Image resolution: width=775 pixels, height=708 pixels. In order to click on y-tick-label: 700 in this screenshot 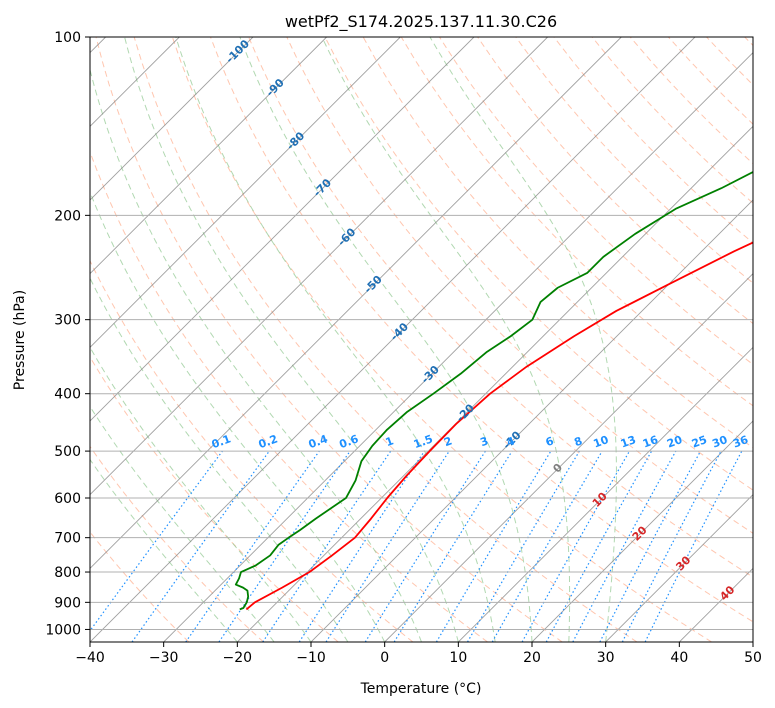, I will do `click(67, 539)`.